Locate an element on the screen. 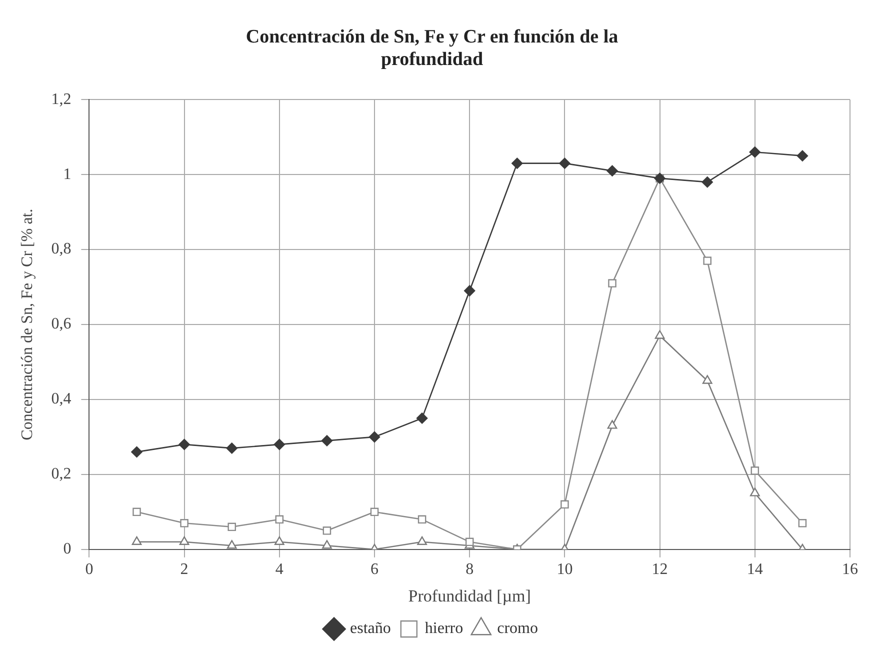 The image size is (872, 659). y-tick-label: 0,4 is located at coordinates (61, 399).